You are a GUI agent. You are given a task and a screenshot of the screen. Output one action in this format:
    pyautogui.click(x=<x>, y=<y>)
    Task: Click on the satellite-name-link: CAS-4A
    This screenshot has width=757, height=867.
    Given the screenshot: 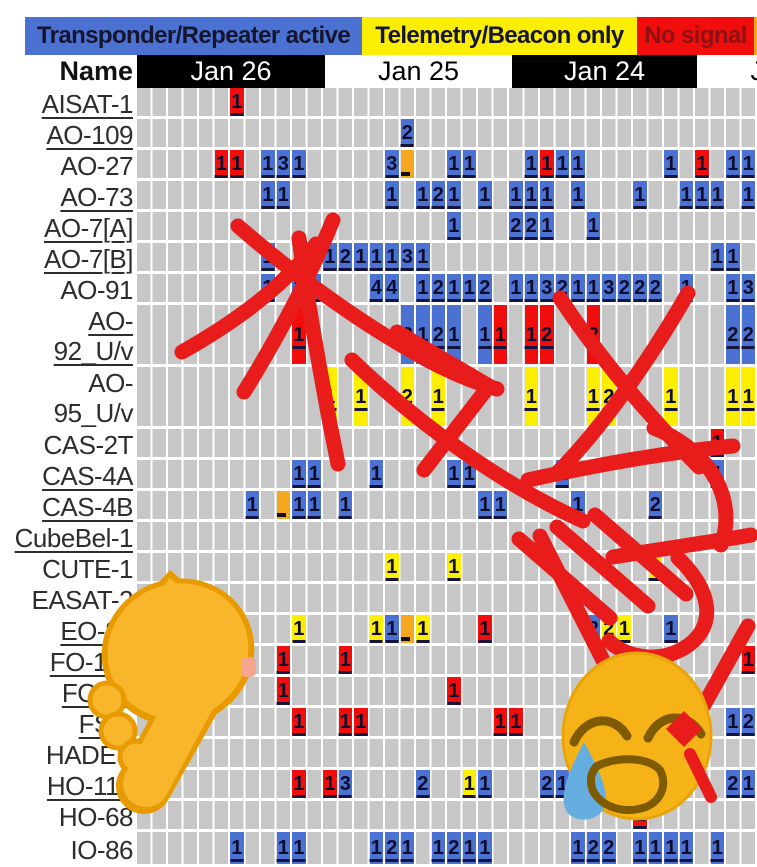 What is the action you would take?
    pyautogui.click(x=87, y=475)
    